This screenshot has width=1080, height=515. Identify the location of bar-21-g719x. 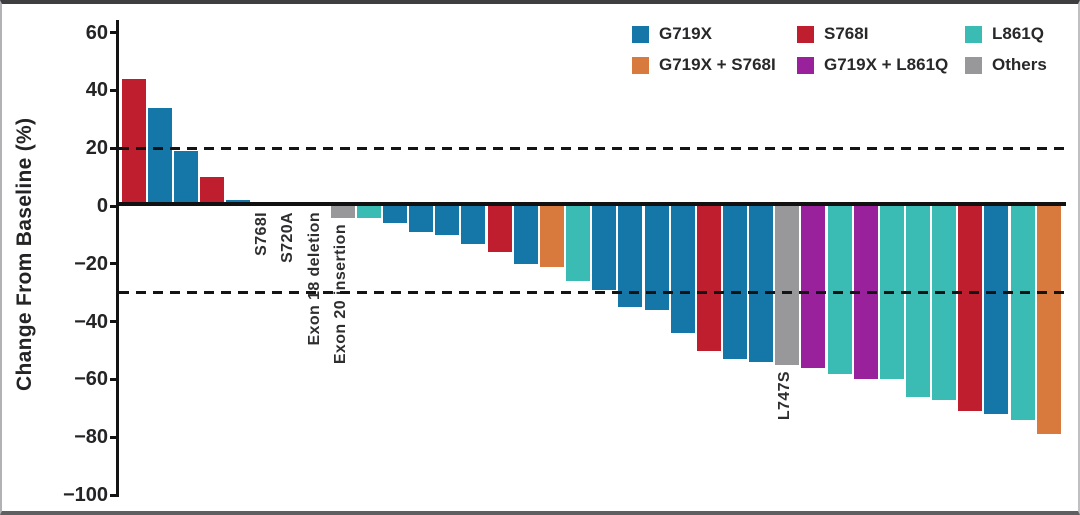
(656, 258).